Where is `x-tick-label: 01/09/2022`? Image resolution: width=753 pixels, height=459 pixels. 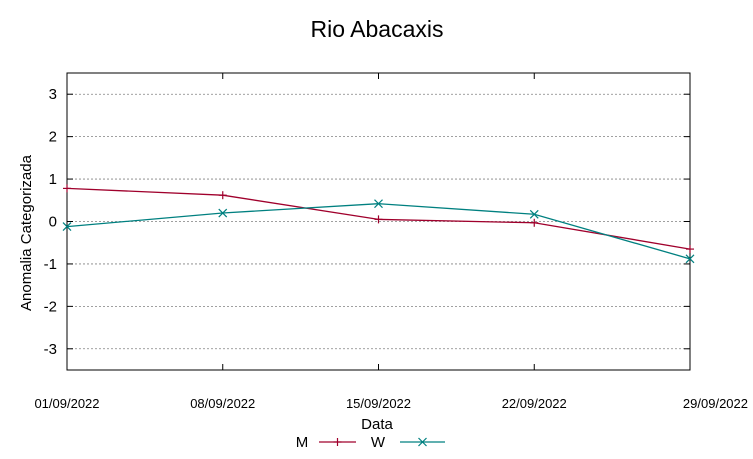
x-tick-label: 01/09/2022 is located at coordinates (66, 403).